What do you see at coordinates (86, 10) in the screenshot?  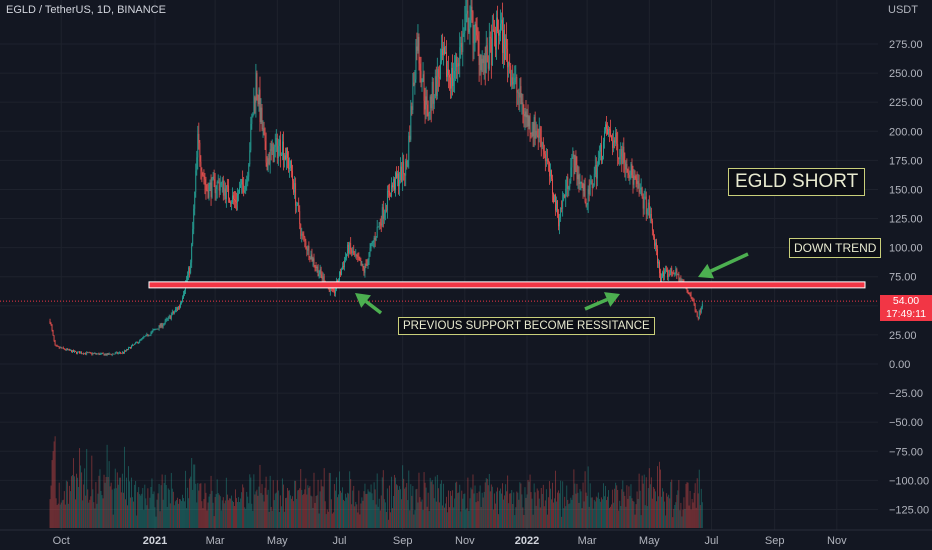 I see `symbol-title: EGLD / TetherUS, 1D, BINANCE` at bounding box center [86, 10].